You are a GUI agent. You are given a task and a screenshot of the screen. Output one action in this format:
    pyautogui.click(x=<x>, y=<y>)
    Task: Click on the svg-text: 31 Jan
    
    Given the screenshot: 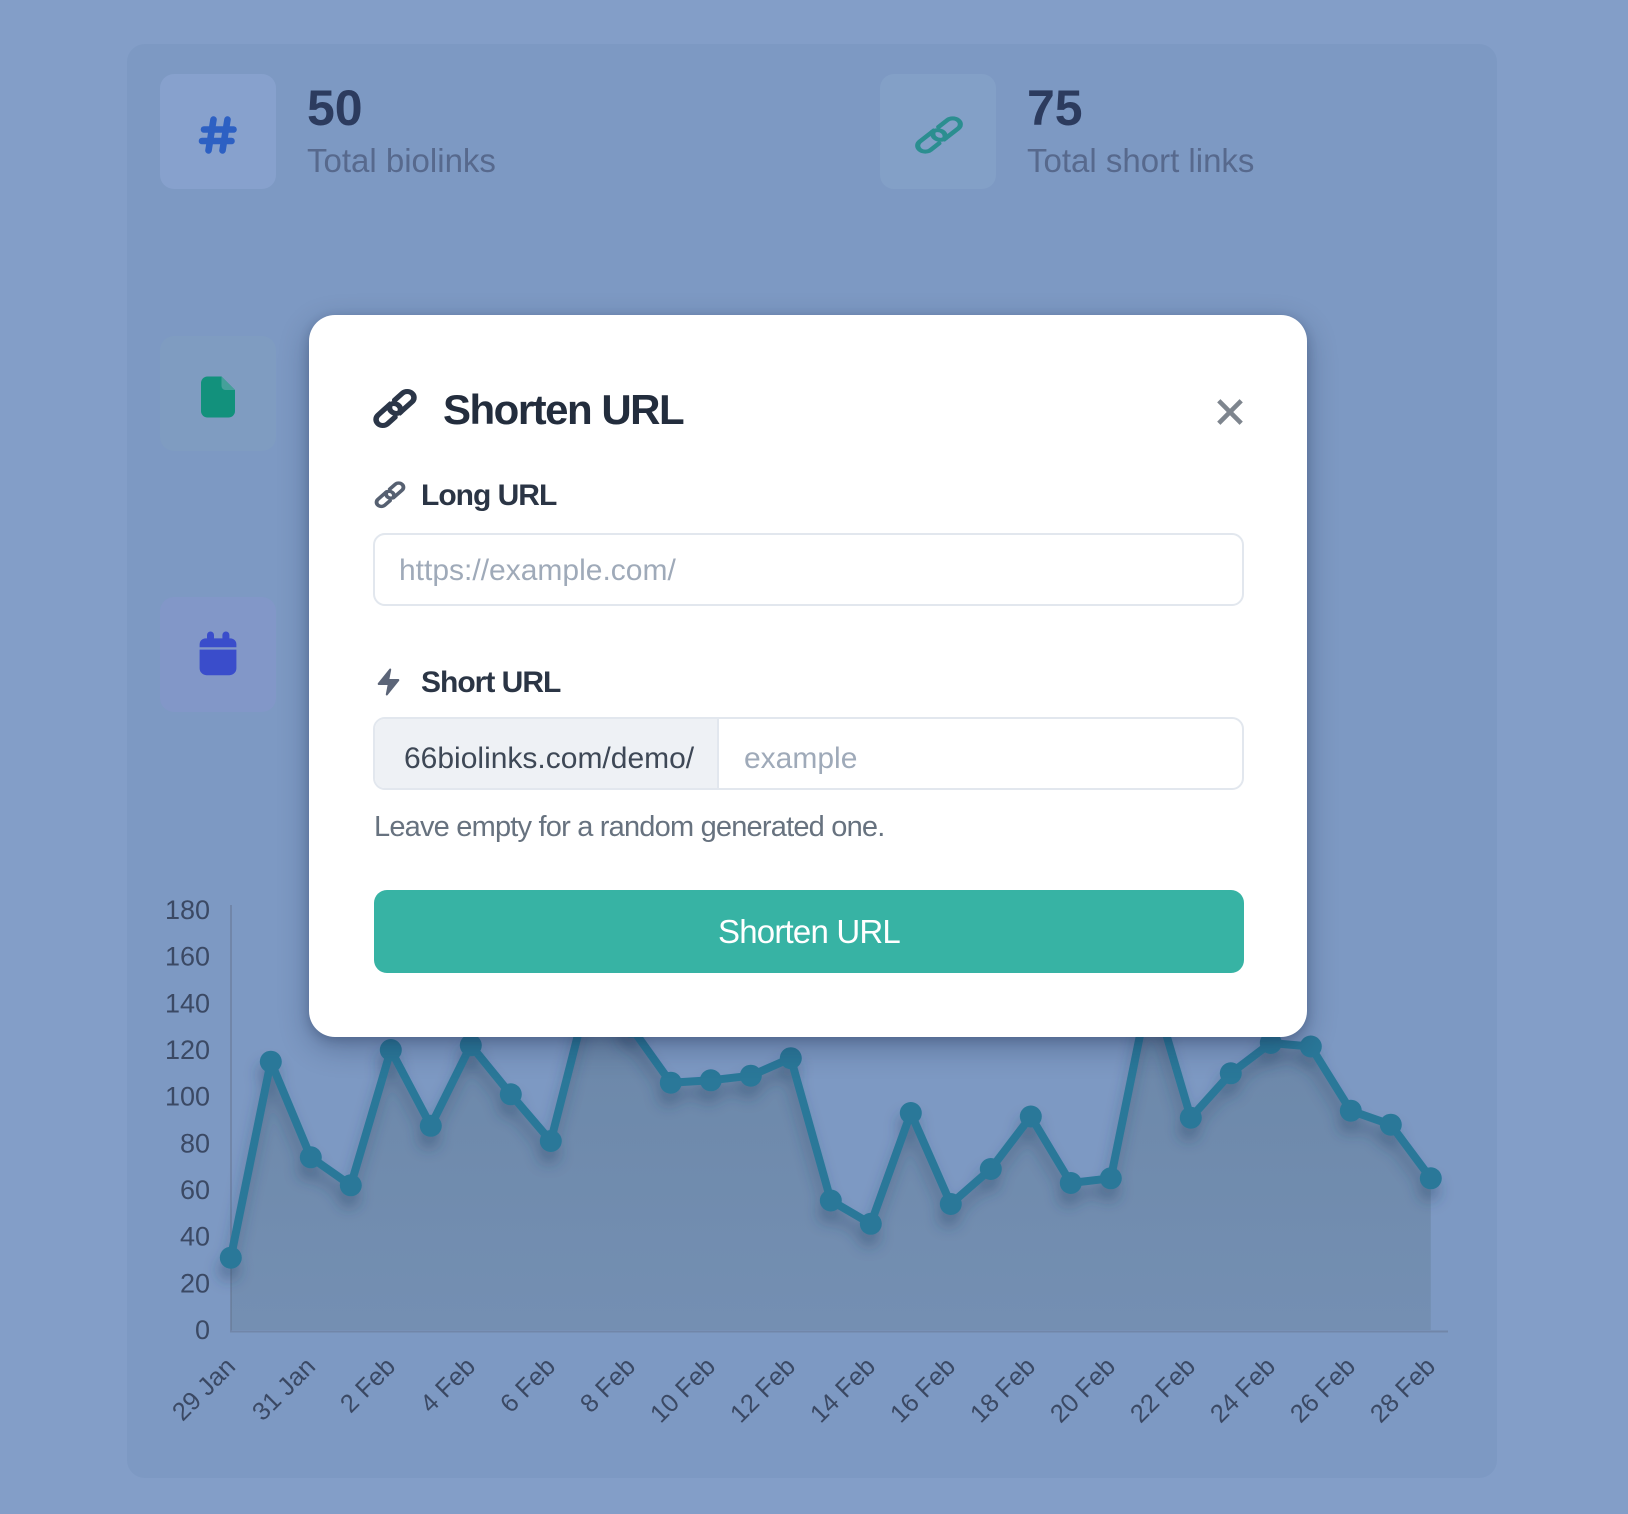 What is the action you would take?
    pyautogui.click(x=284, y=1389)
    